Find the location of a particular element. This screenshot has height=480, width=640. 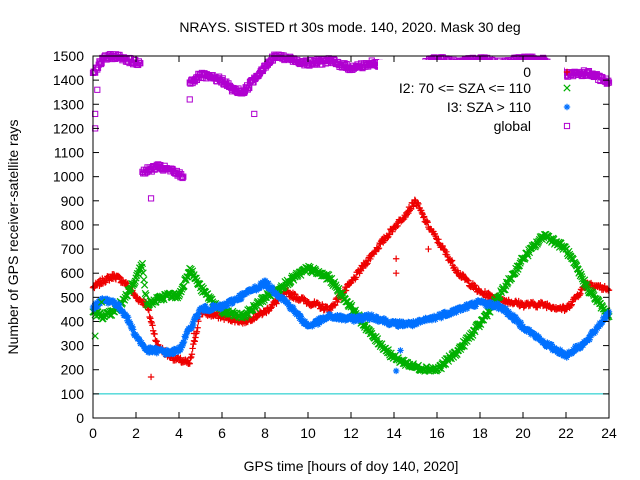

y-tick-label: 0 is located at coordinates (80, 418).